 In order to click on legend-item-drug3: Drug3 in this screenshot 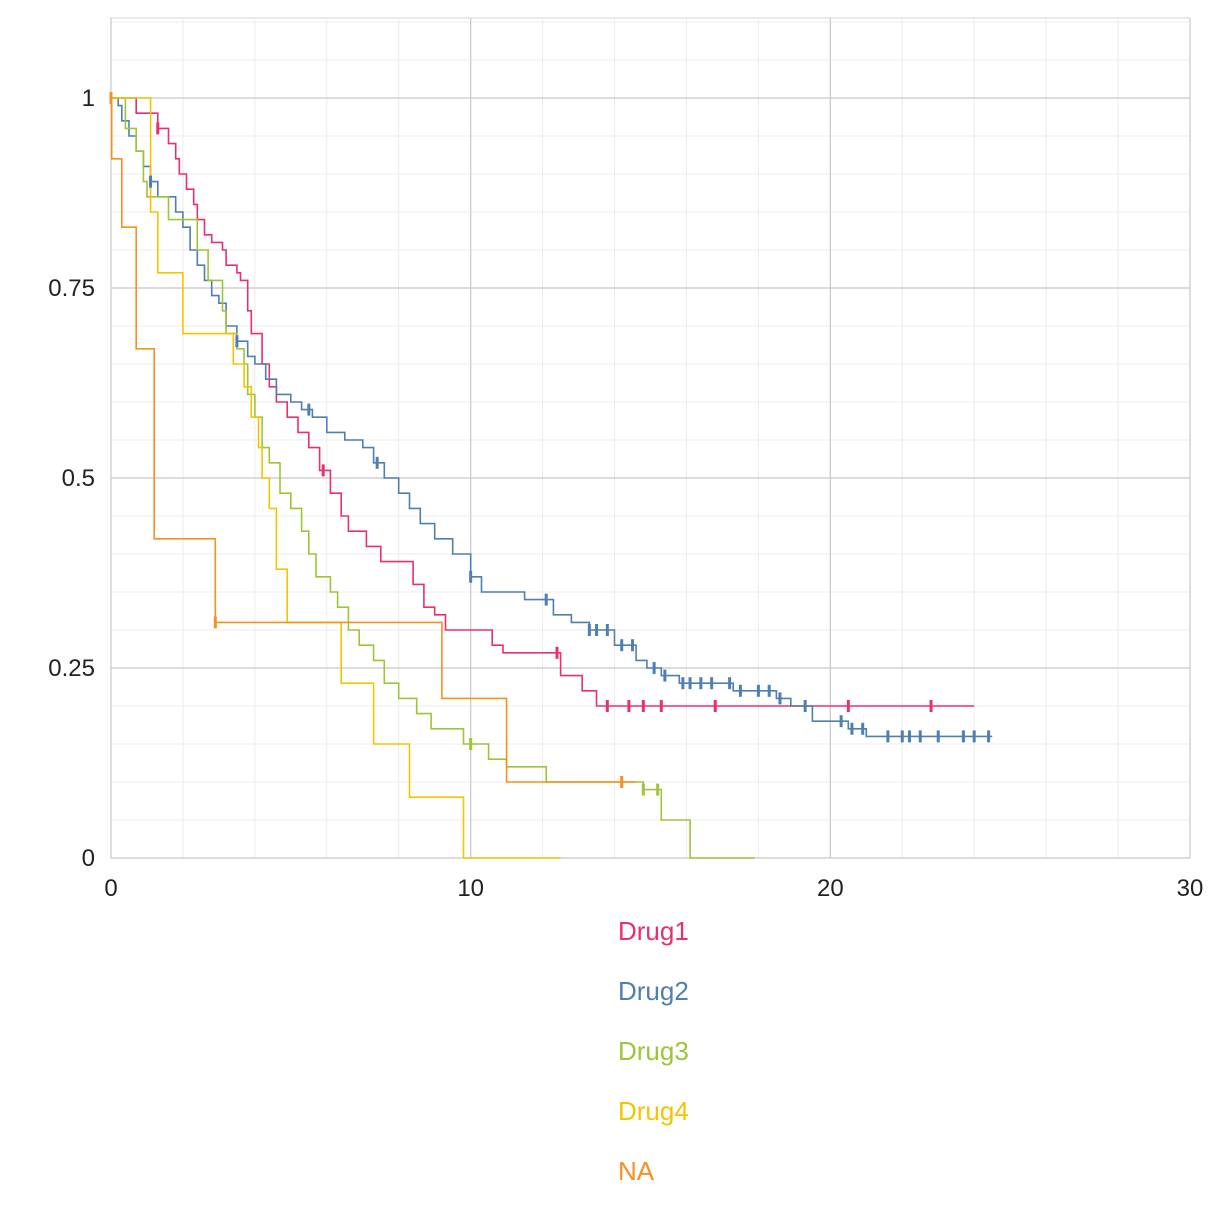, I will do `click(653, 1051)`.